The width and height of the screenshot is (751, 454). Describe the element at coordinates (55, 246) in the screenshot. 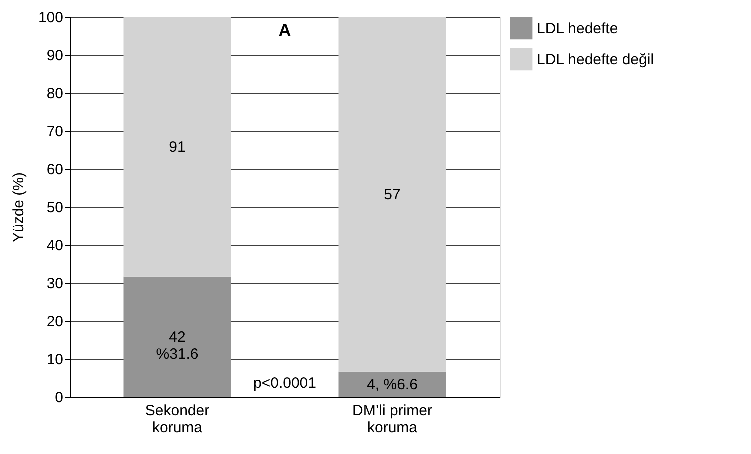

I see `y-tick-label: 40` at that location.